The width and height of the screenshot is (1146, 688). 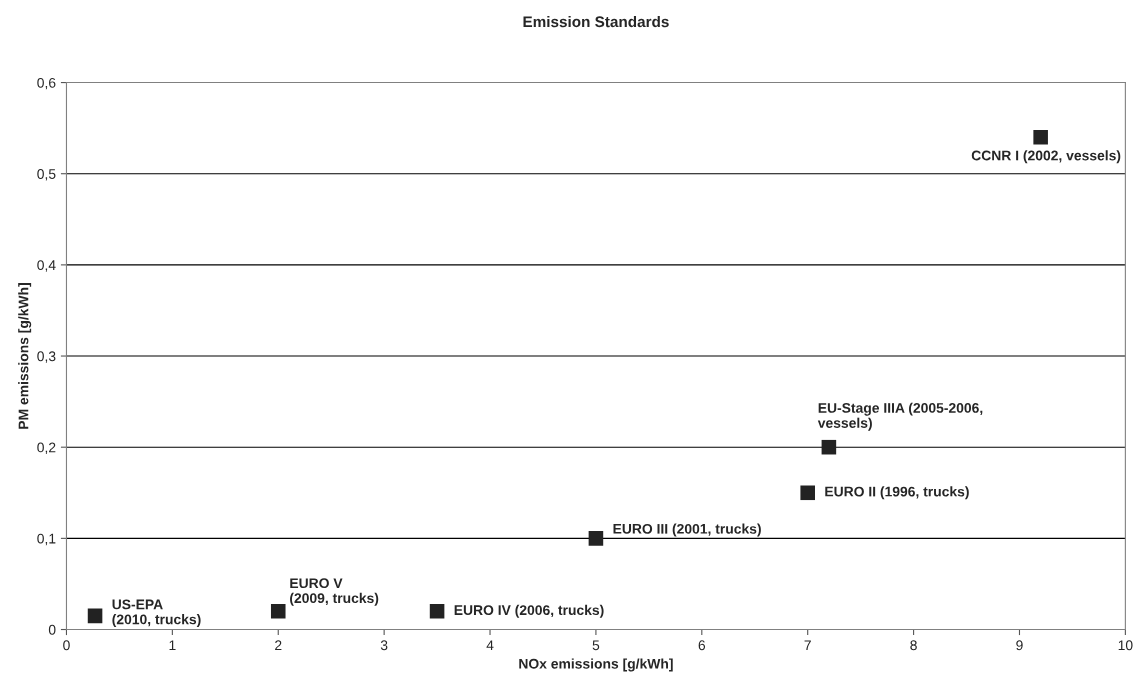 What do you see at coordinates (596, 665) in the screenshot?
I see `x-axis-title: NOx emissions [g/kWh]` at bounding box center [596, 665].